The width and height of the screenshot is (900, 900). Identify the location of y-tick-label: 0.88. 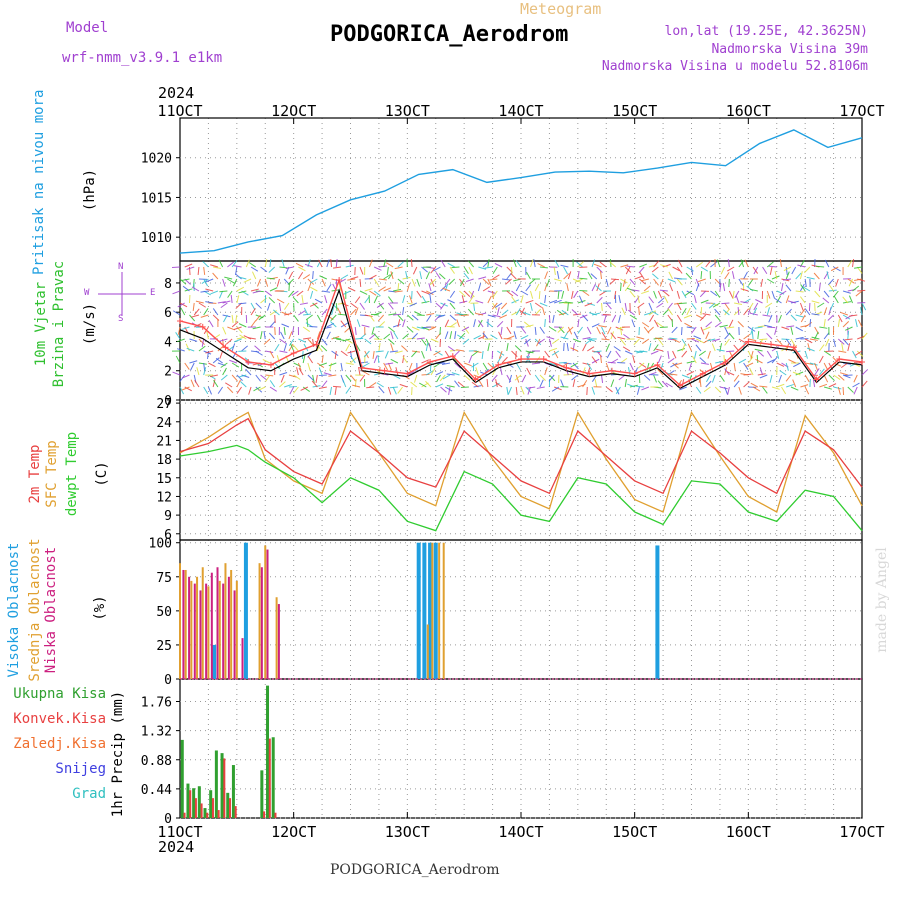
(156, 761).